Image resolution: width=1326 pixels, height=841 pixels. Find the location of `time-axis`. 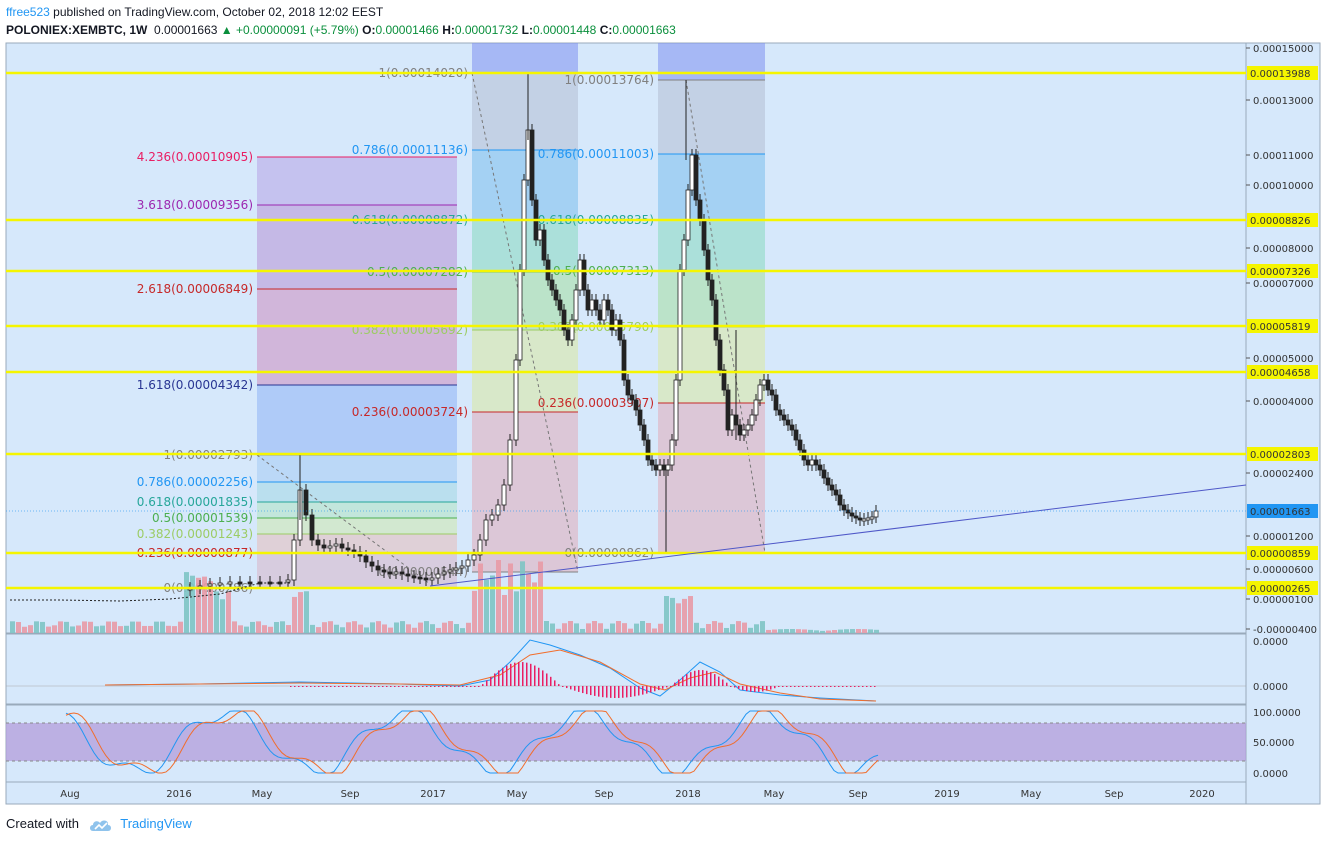

time-axis is located at coordinates (626, 793).